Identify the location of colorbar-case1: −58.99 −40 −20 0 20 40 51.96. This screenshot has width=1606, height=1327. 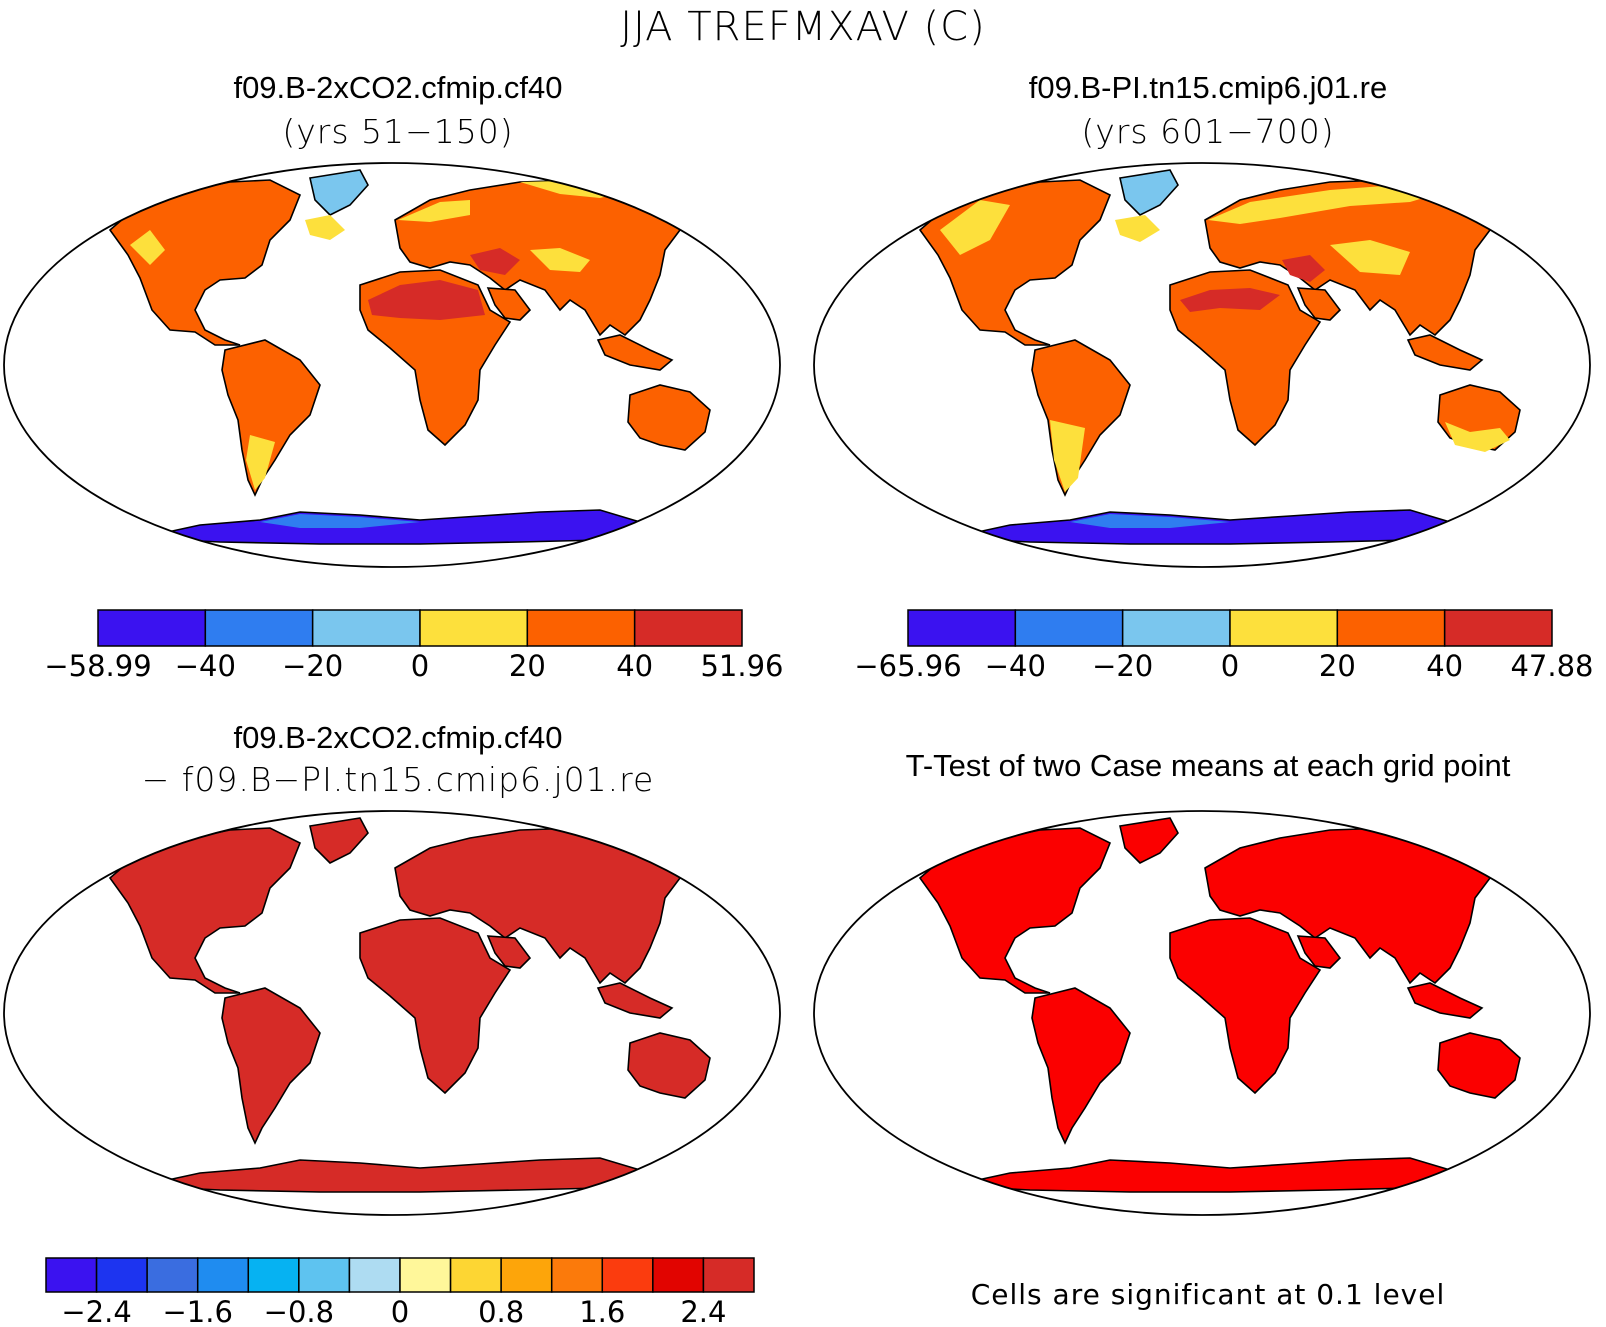
(414, 646).